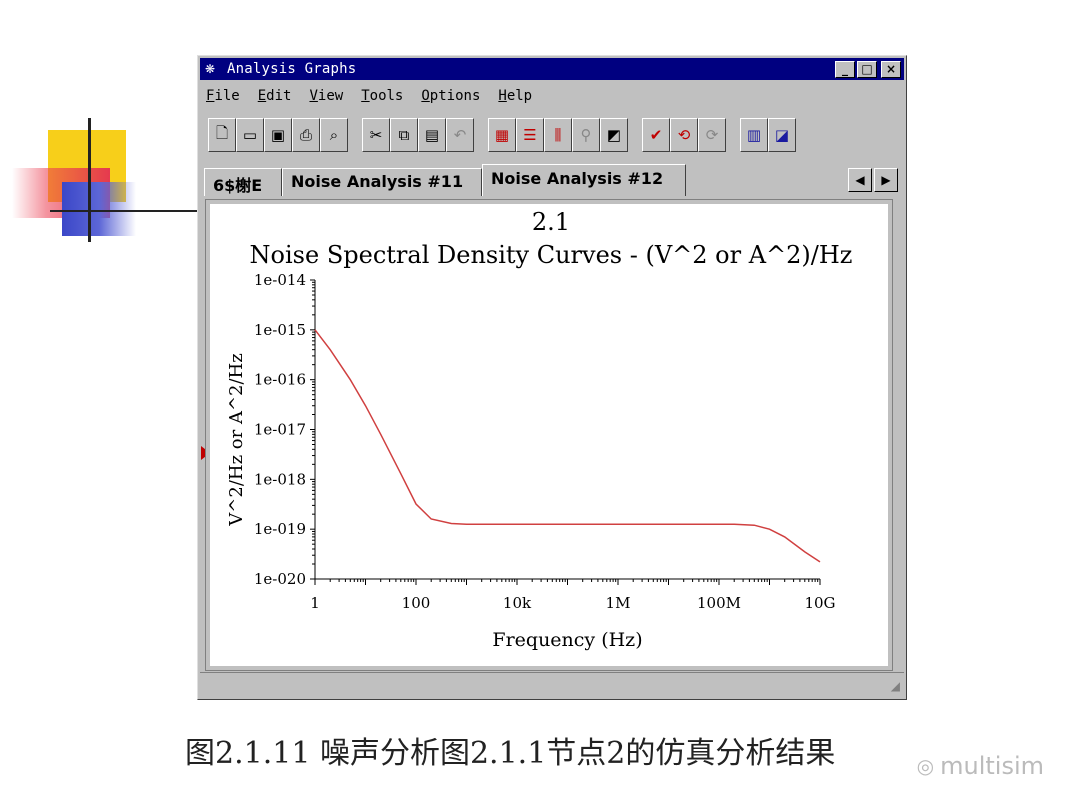 Image resolution: width=1080 pixels, height=810 pixels. I want to click on wechat-icon: ◎, so click(925, 766).